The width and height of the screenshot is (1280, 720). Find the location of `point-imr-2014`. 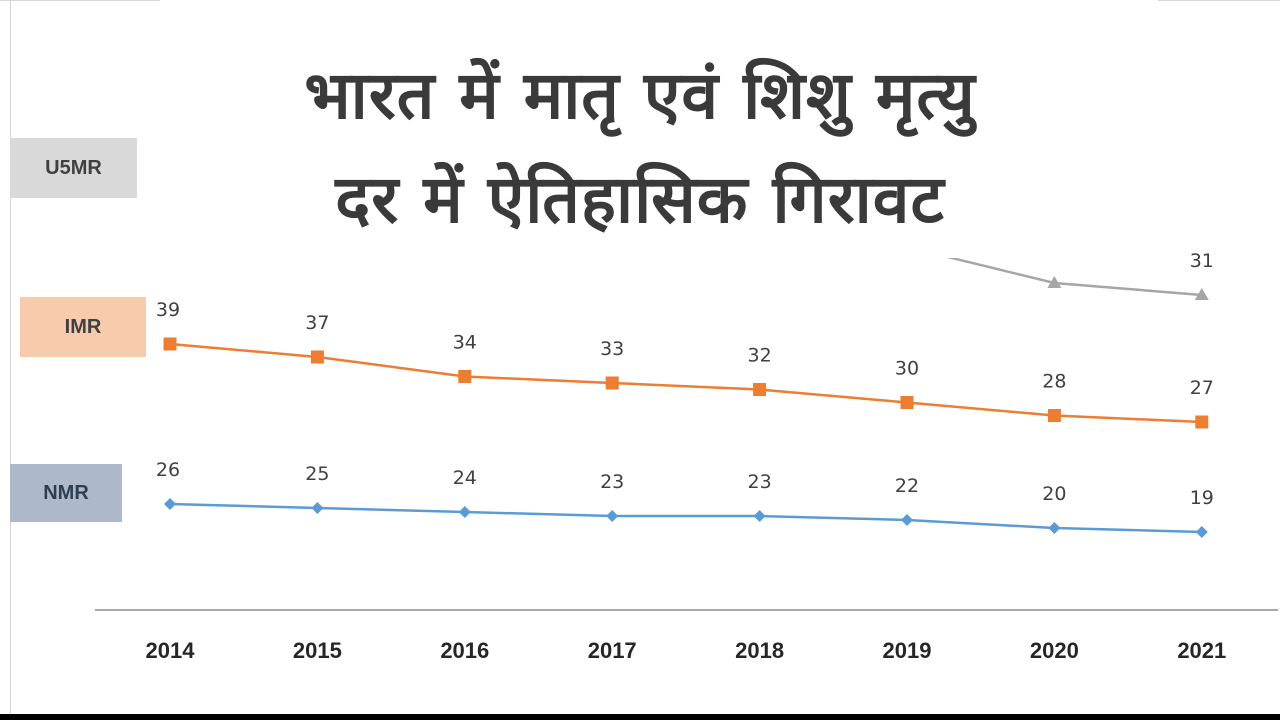

point-imr-2014 is located at coordinates (170, 344).